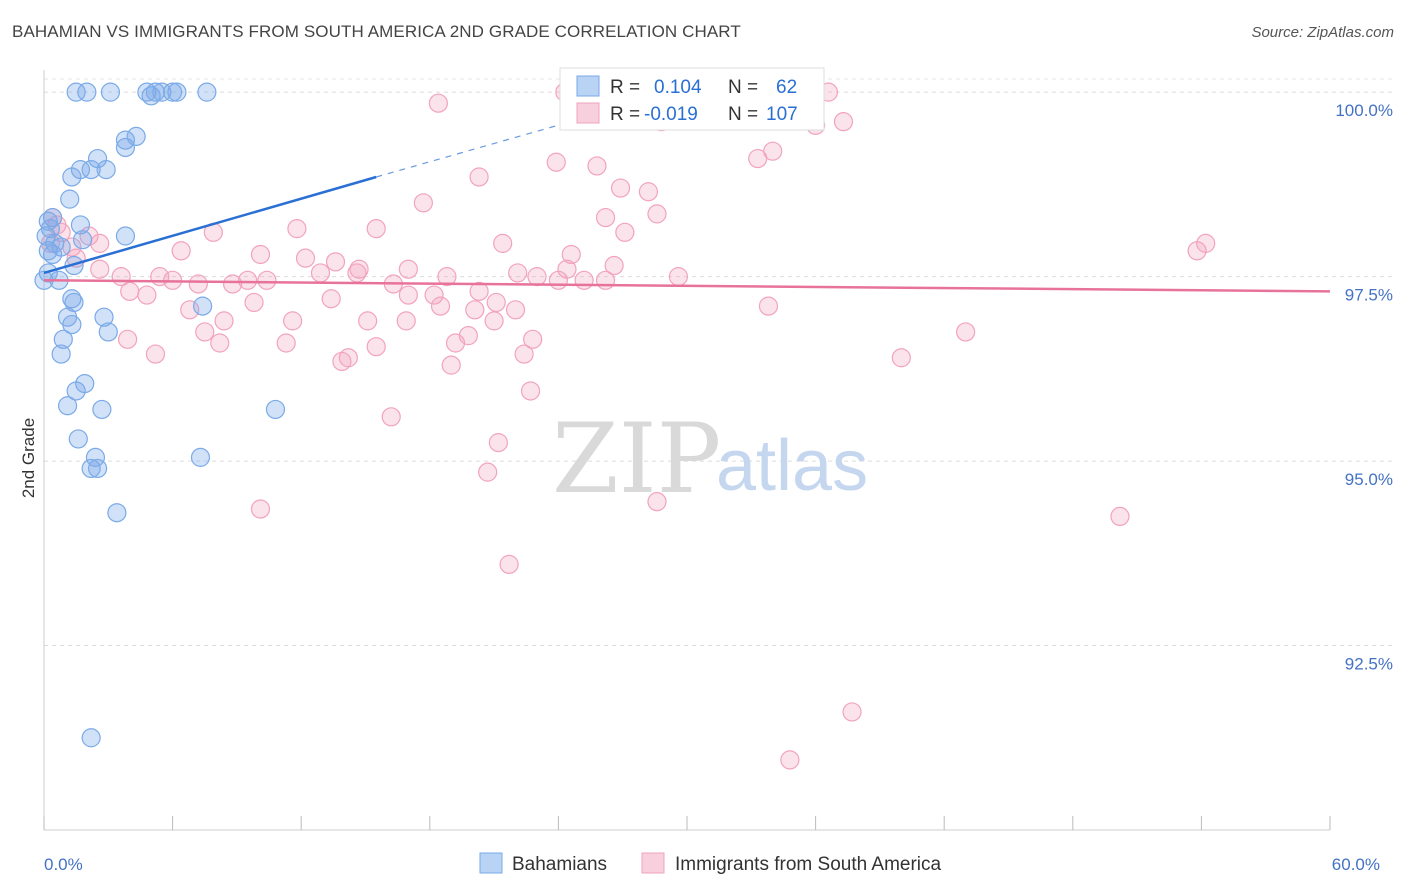  Describe the element at coordinates (678, 87) in the screenshot. I see `stats-r-value-1: 0.104` at that location.